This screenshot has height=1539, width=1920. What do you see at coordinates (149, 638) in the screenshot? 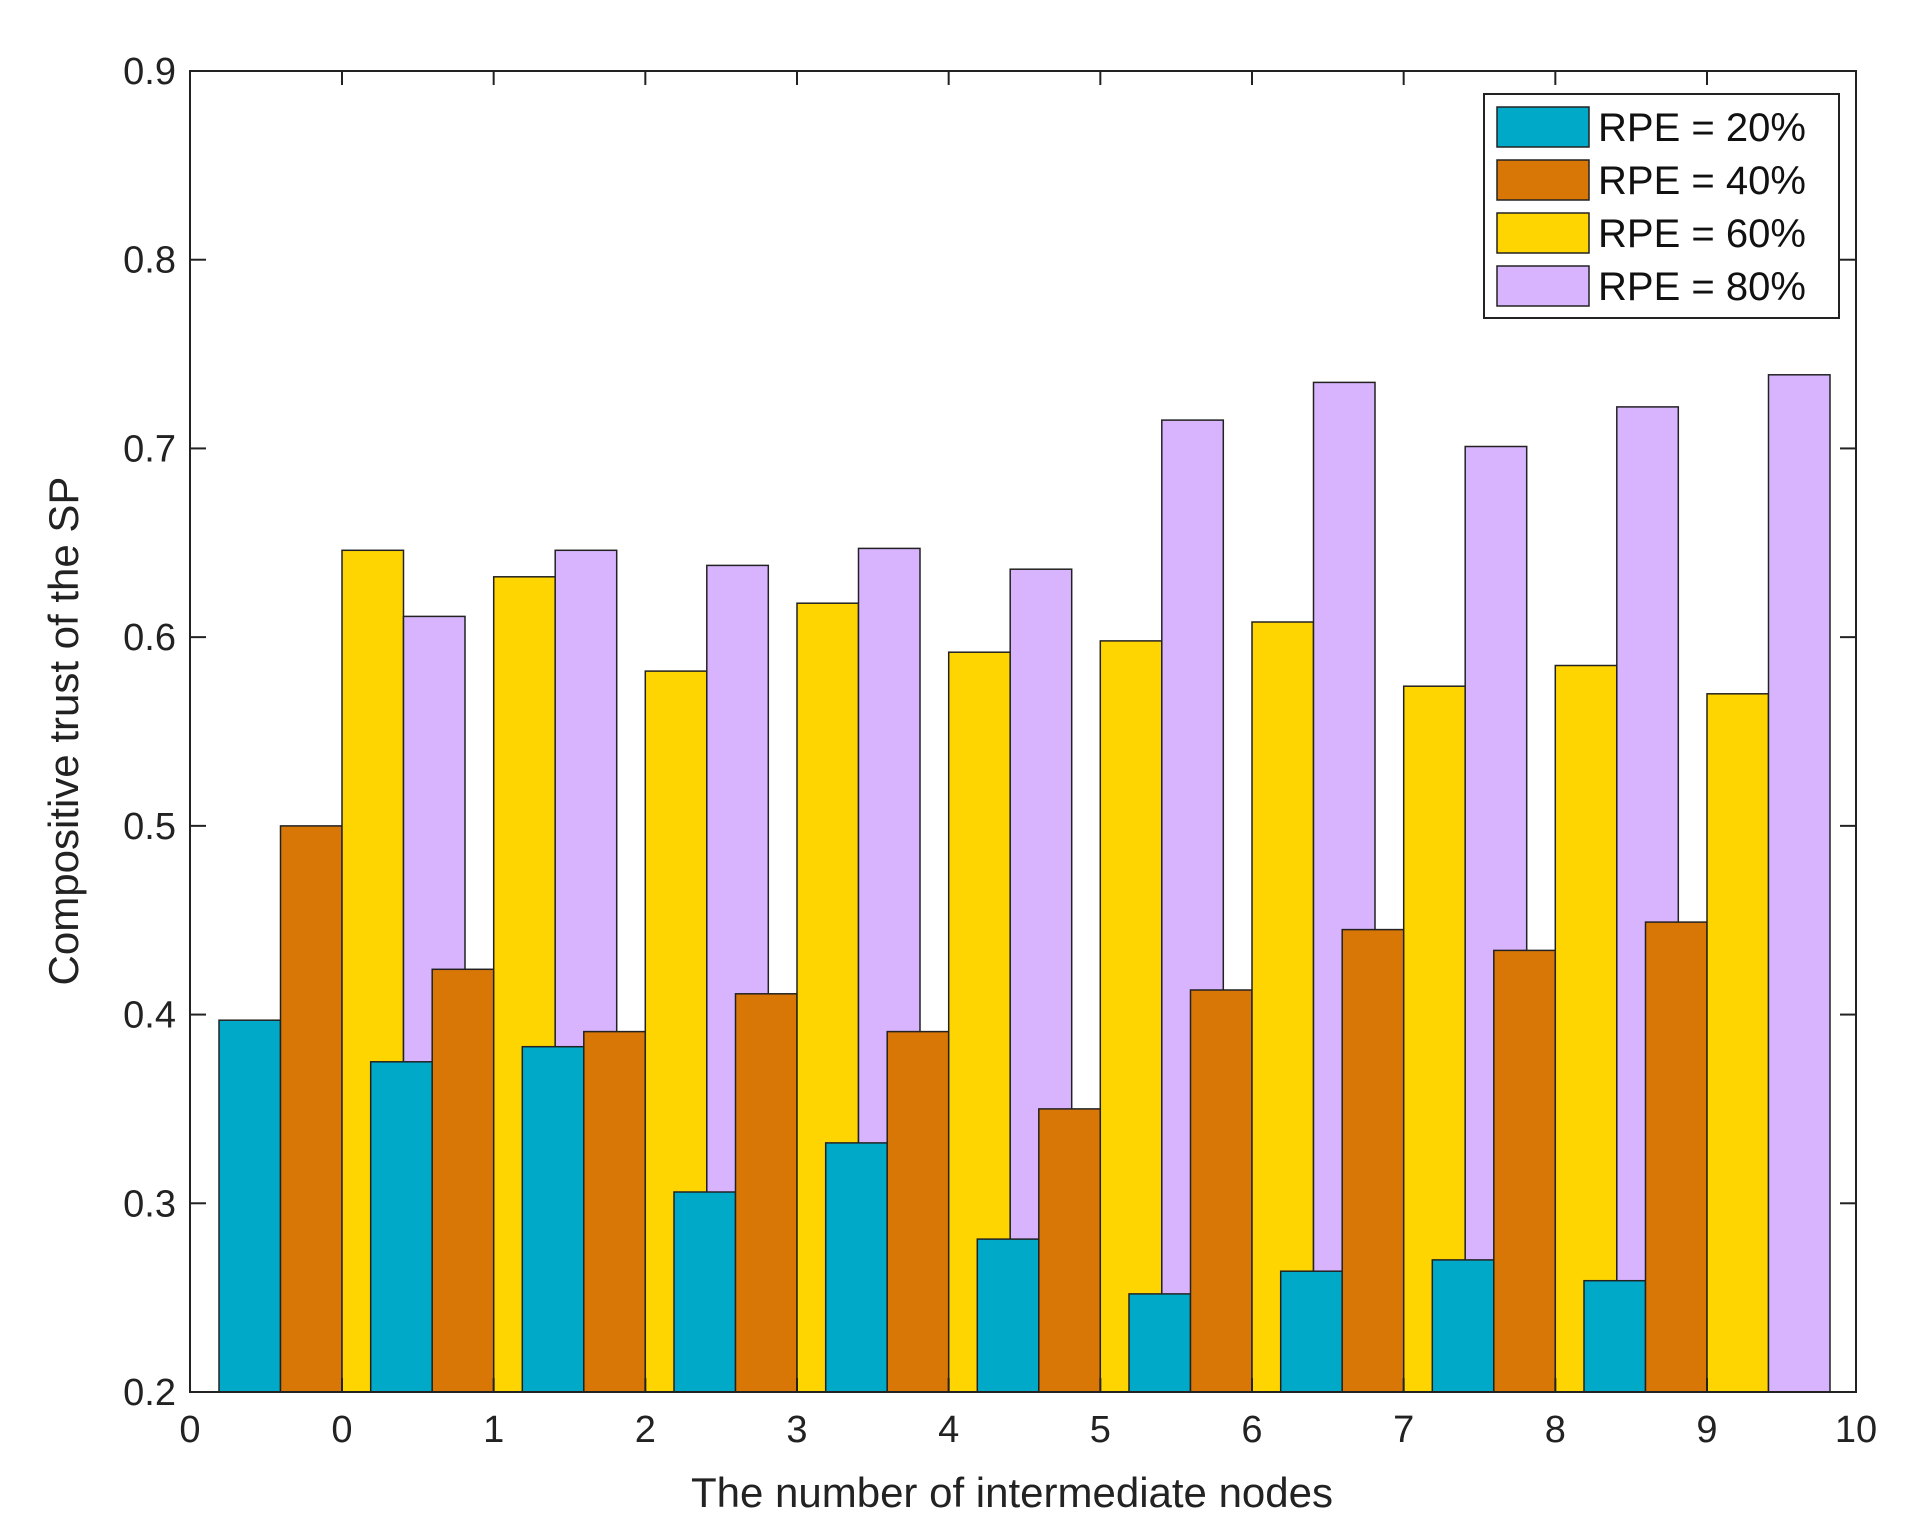
I see `y-tick-label: 0.6` at bounding box center [149, 638].